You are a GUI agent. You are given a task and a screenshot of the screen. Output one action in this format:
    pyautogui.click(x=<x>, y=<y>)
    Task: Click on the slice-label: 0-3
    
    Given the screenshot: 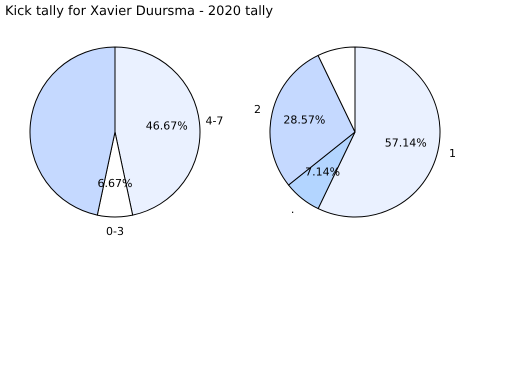 What is the action you would take?
    pyautogui.click(x=115, y=231)
    